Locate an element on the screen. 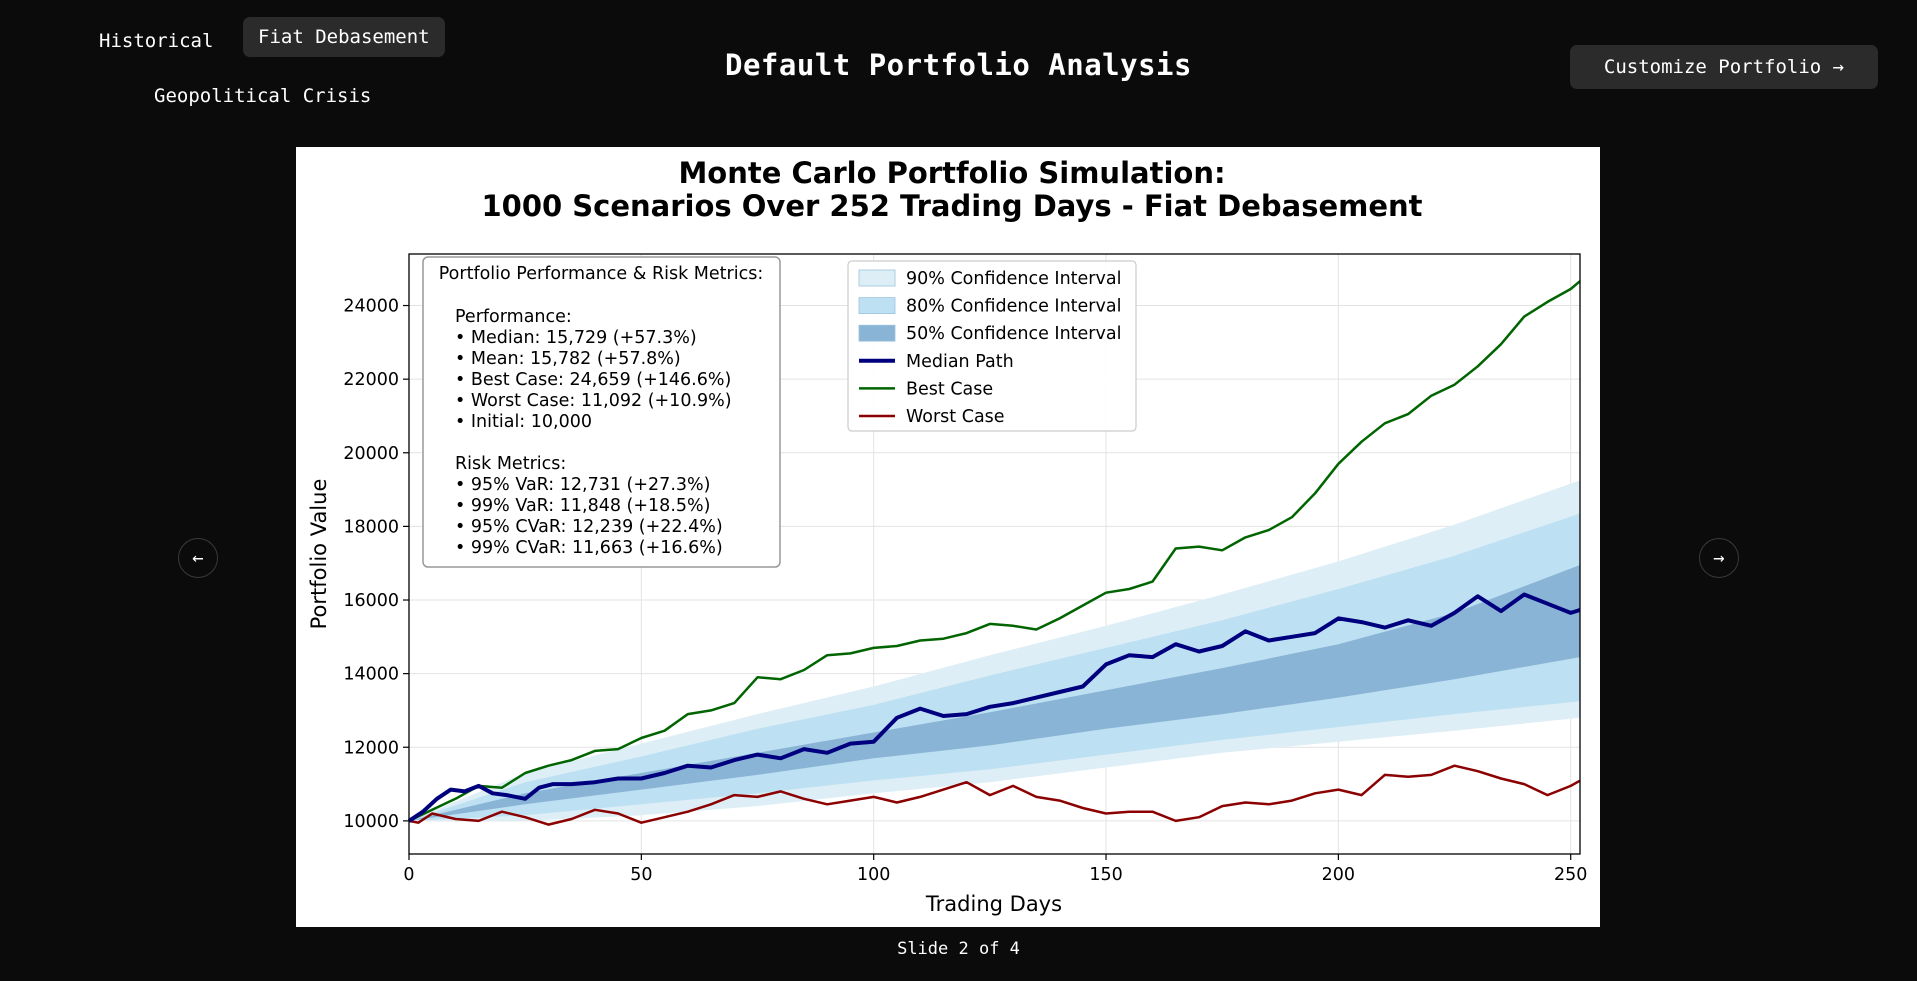 The width and height of the screenshot is (1917, 981). stat-var-99: • 99% VaR: 11,848 (+18.5%) is located at coordinates (582, 506).